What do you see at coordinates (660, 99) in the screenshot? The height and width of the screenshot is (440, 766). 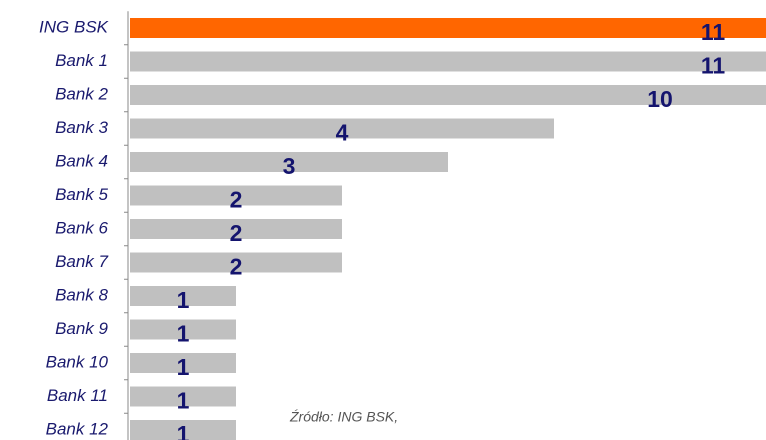 I see `value-label: 10` at bounding box center [660, 99].